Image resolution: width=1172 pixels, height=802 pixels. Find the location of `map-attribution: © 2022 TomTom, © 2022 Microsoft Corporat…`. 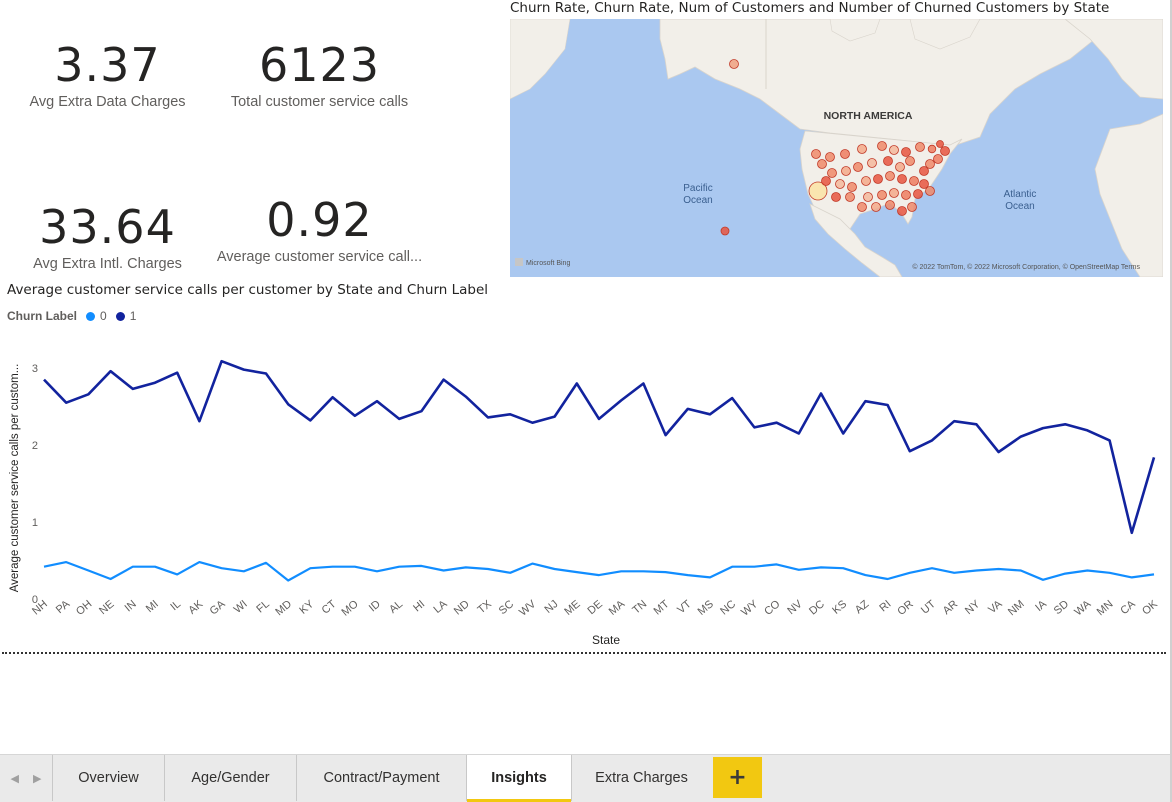

map-attribution: © 2022 TomTom, © 2022 Microsoft Corporat… is located at coordinates (1026, 267).